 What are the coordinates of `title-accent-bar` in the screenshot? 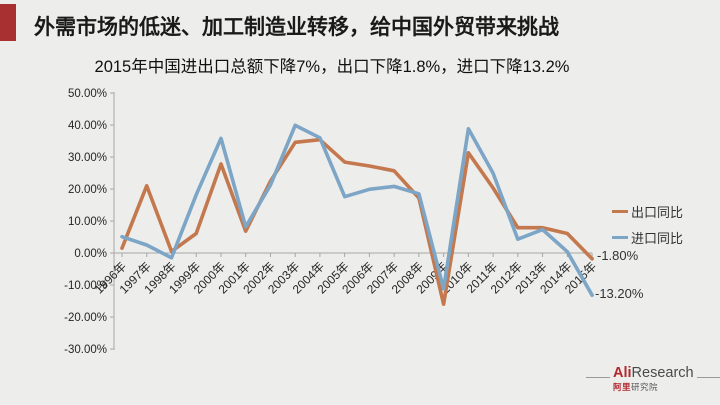 It's located at (8, 22).